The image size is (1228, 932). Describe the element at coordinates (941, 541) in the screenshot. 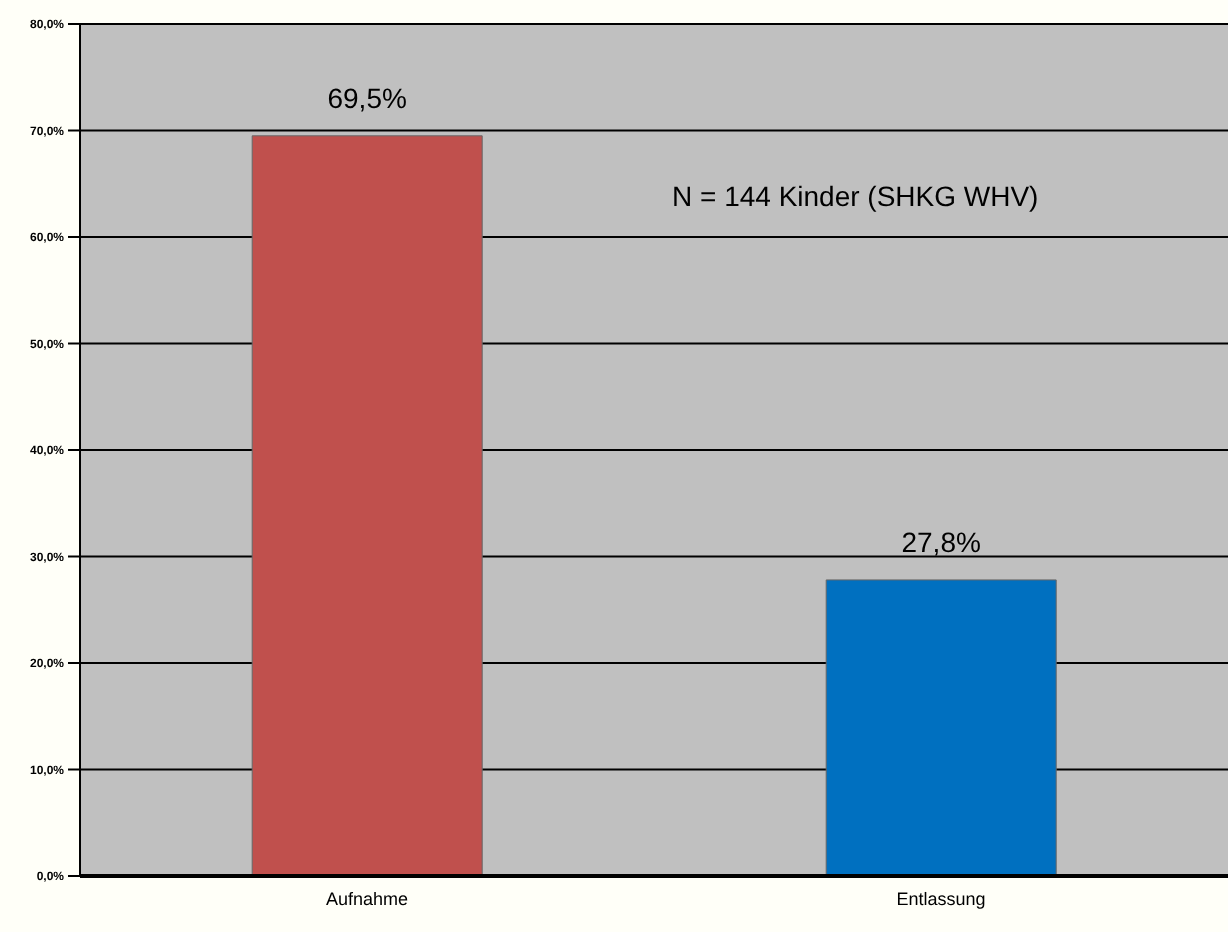

I see `data-label: 27,8%` at that location.